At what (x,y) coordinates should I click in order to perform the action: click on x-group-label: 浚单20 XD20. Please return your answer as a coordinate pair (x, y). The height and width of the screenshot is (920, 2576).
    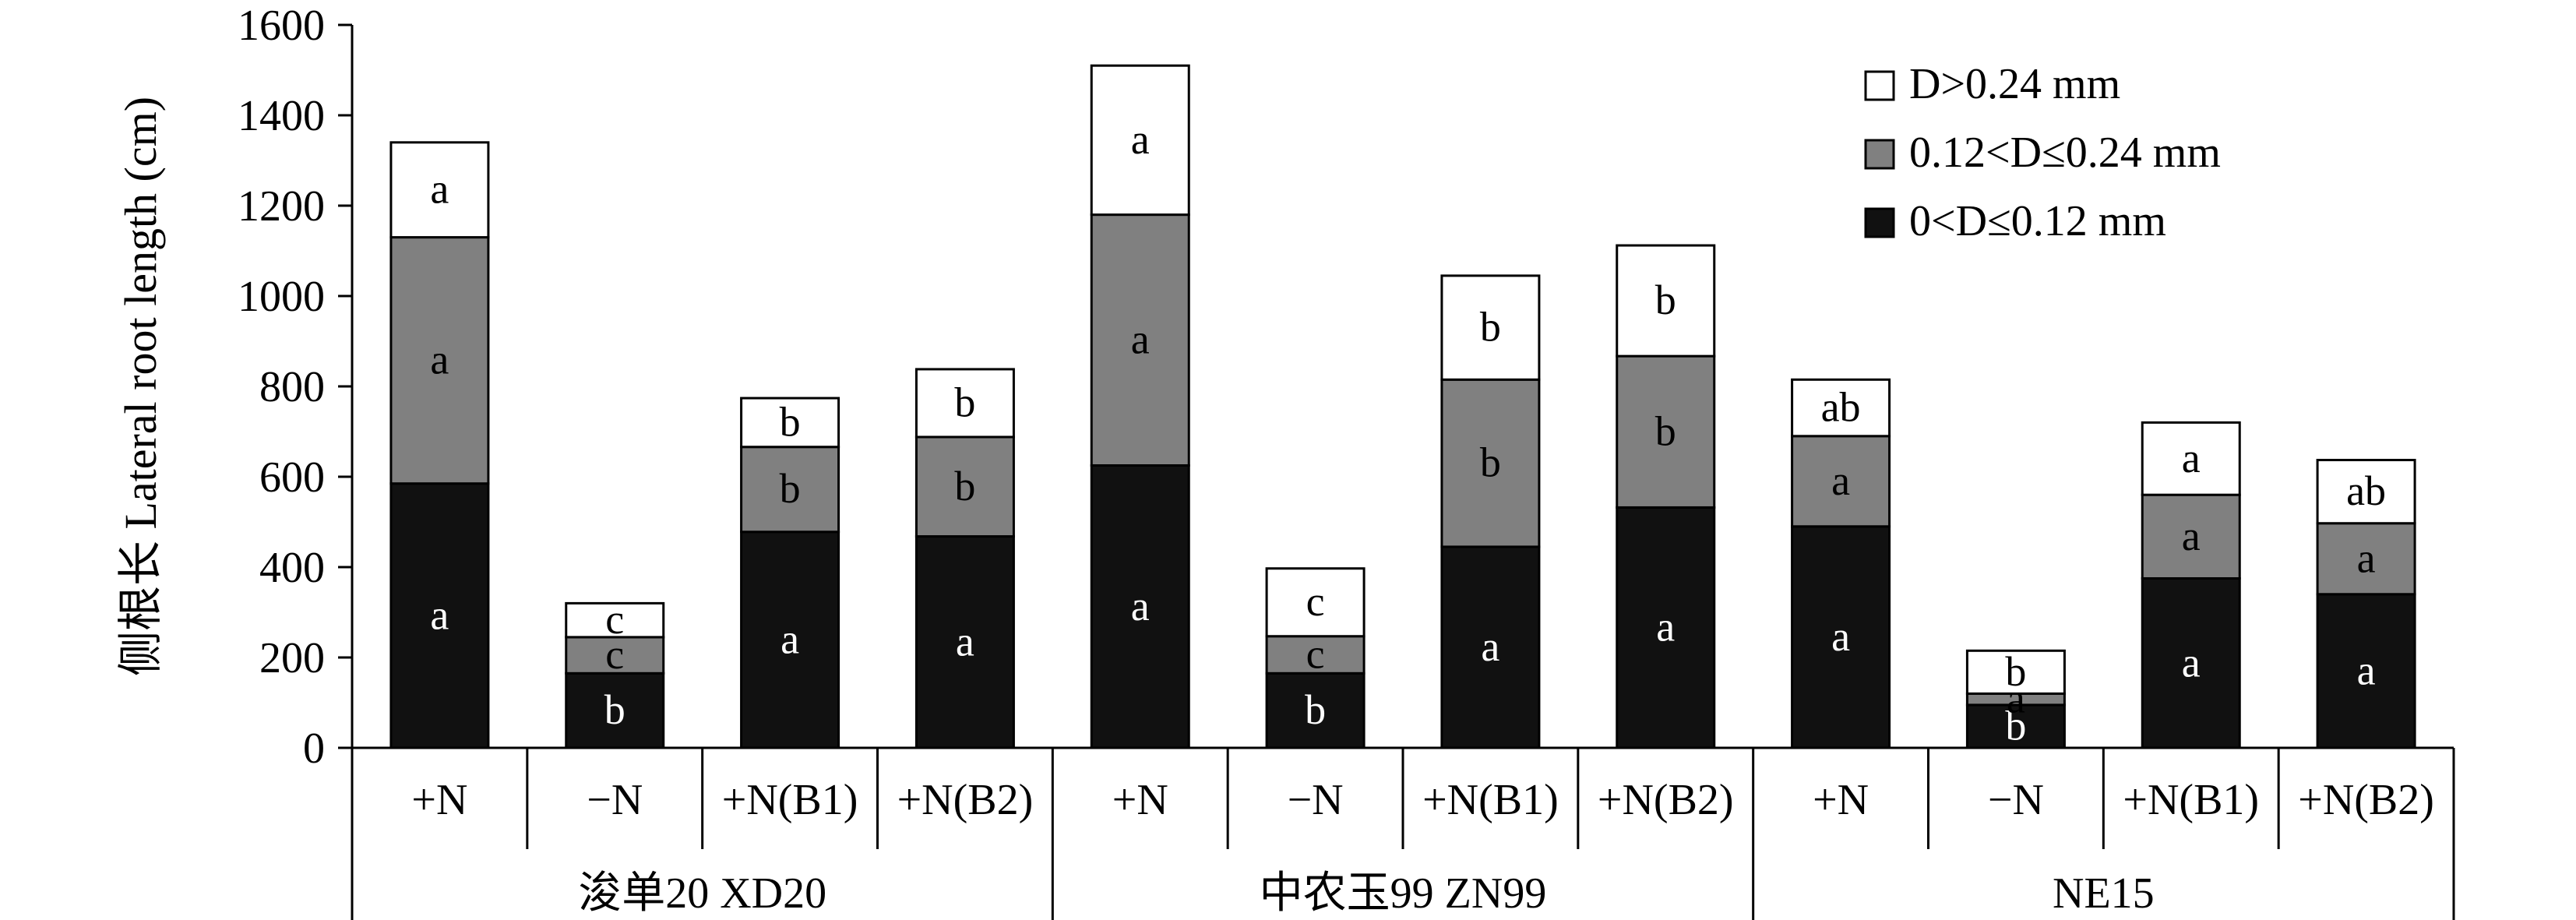
    Looking at the image, I should click on (702, 894).